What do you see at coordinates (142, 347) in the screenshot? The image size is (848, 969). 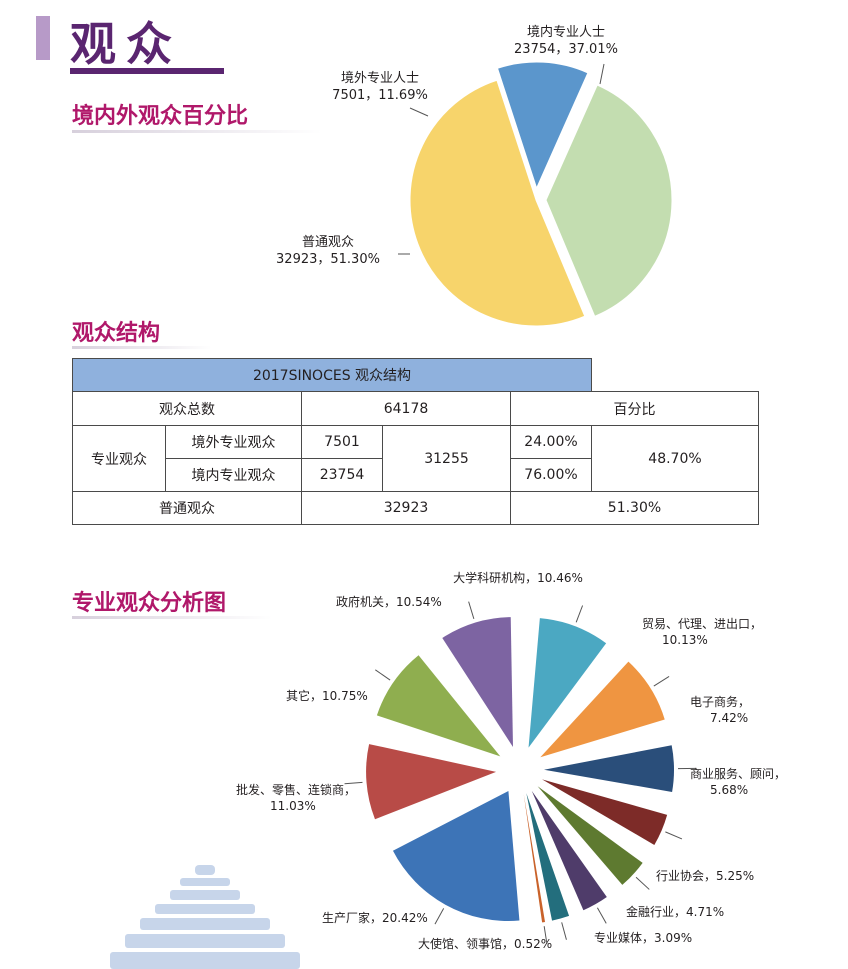 I see `section-divider-table` at bounding box center [142, 347].